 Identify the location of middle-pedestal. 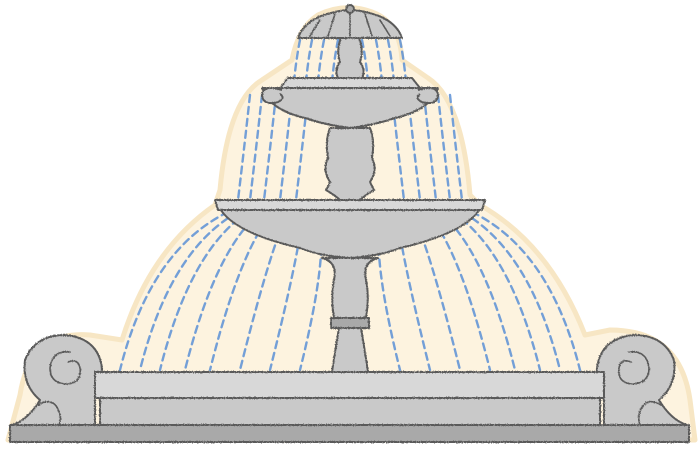
(350, 164).